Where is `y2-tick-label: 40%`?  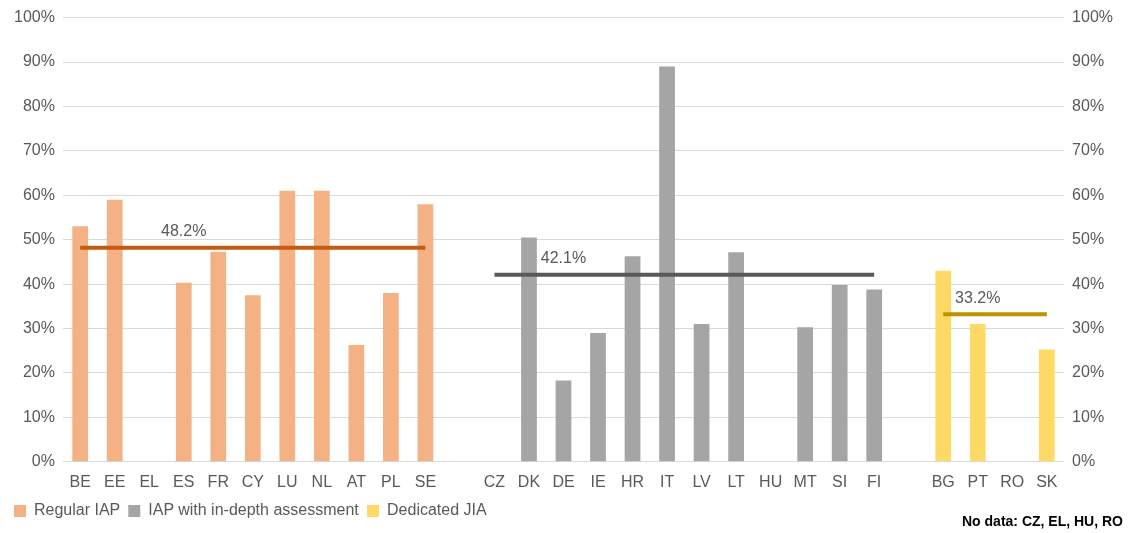 y2-tick-label: 40% is located at coordinates (1088, 283).